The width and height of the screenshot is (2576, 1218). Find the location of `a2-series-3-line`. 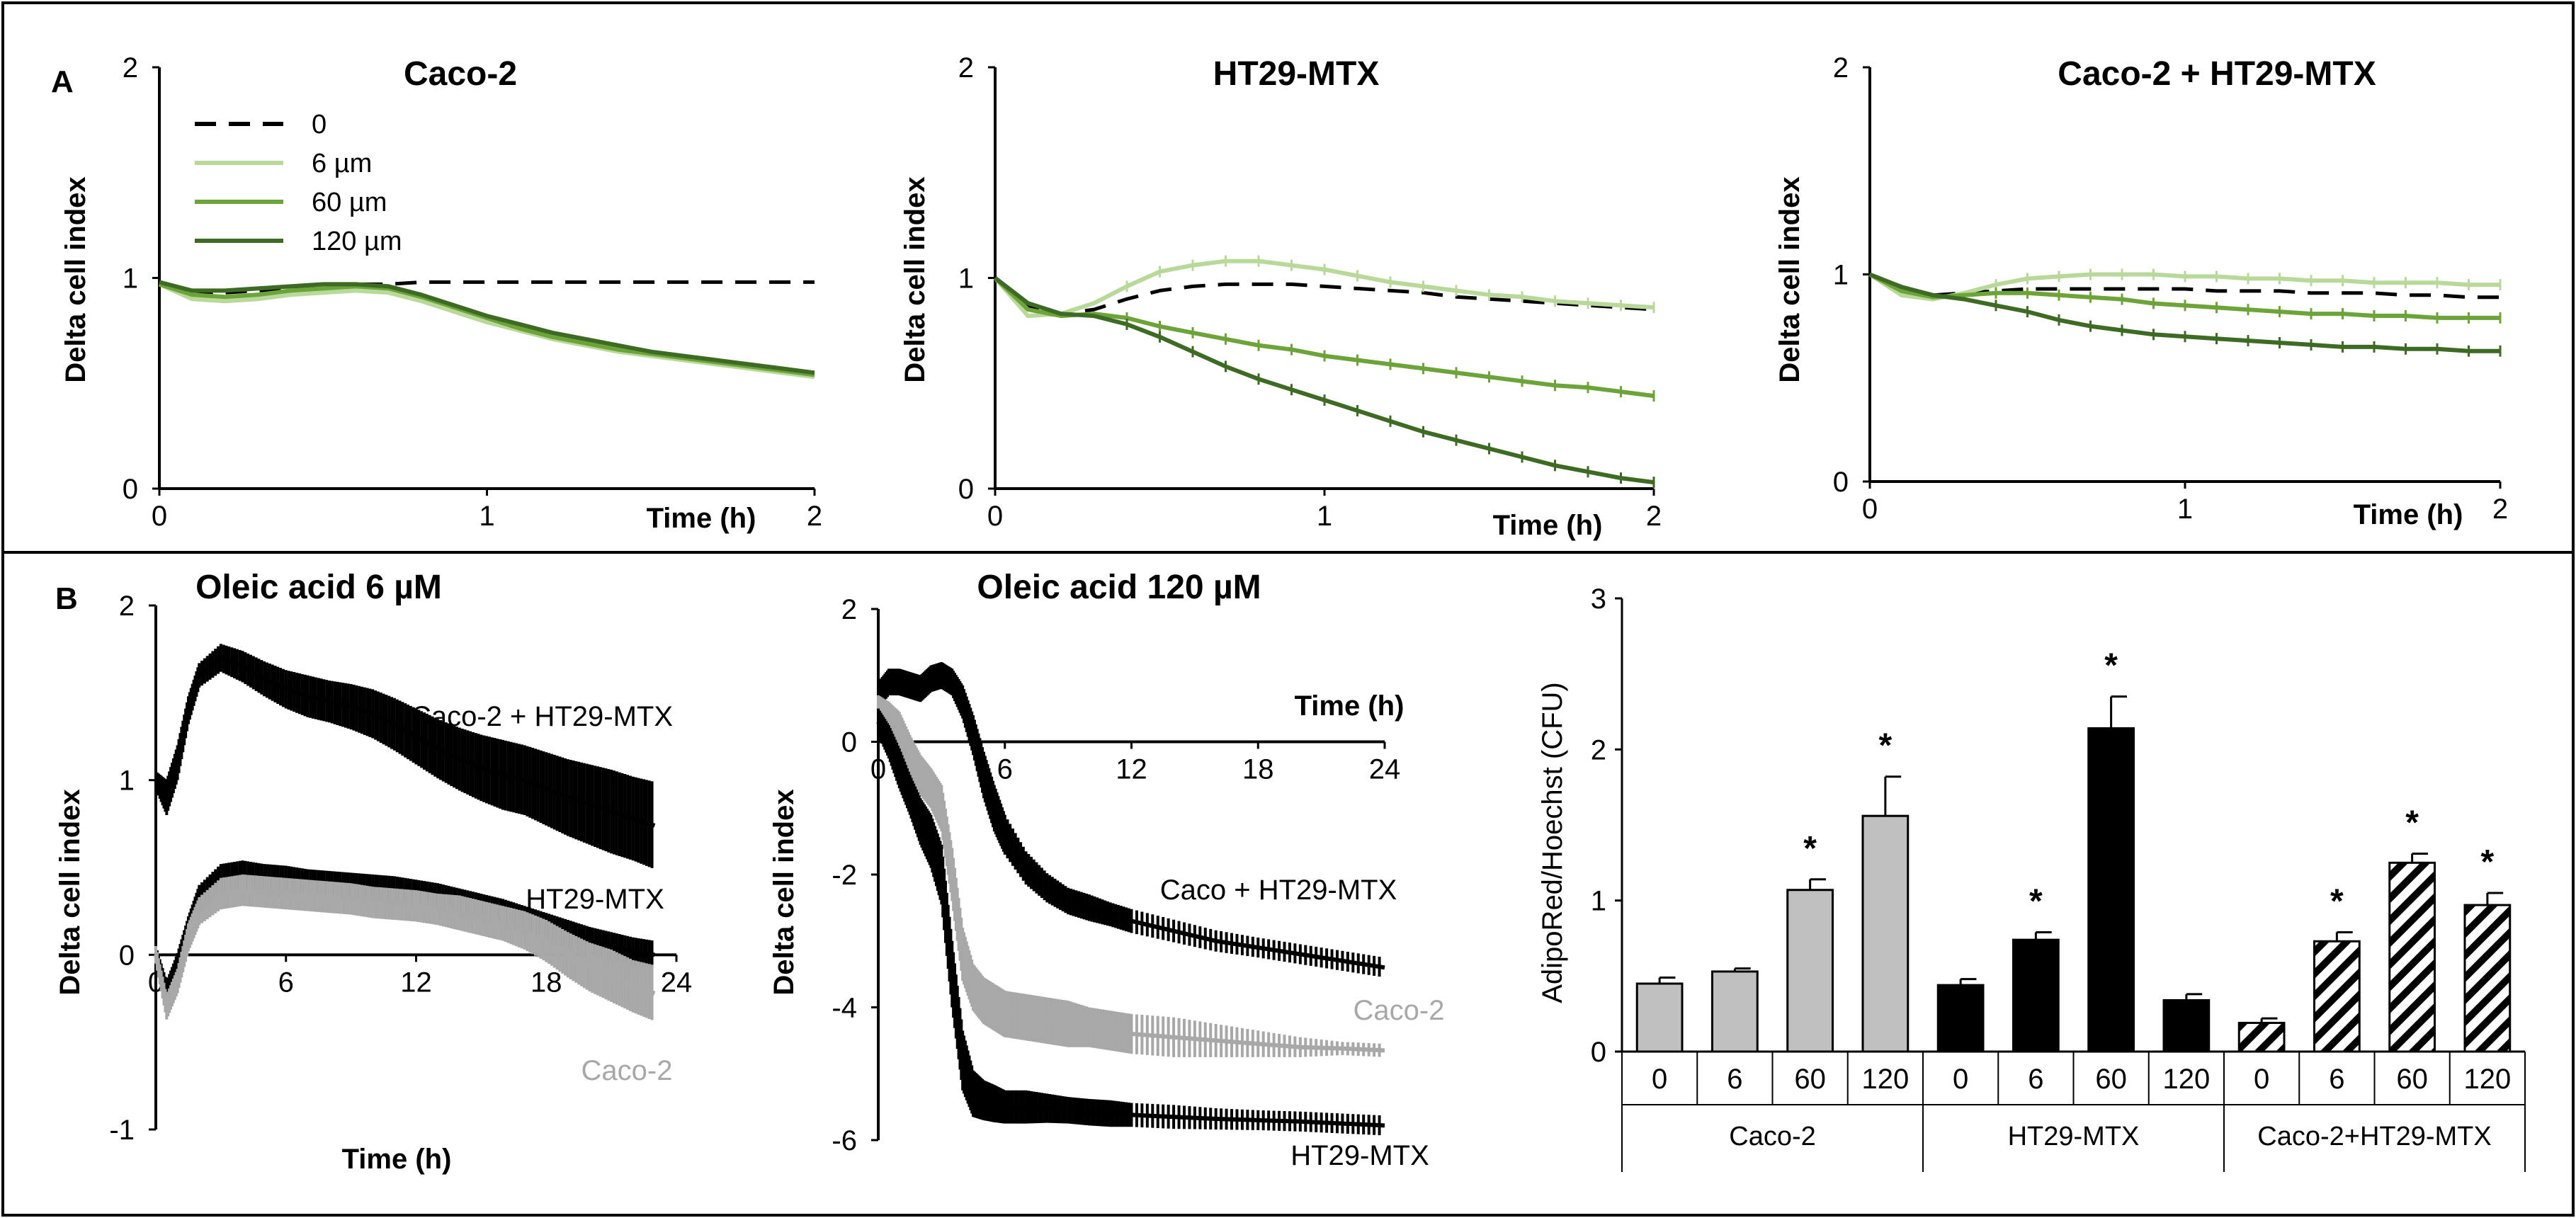

a2-series-3-line is located at coordinates (1324, 381).